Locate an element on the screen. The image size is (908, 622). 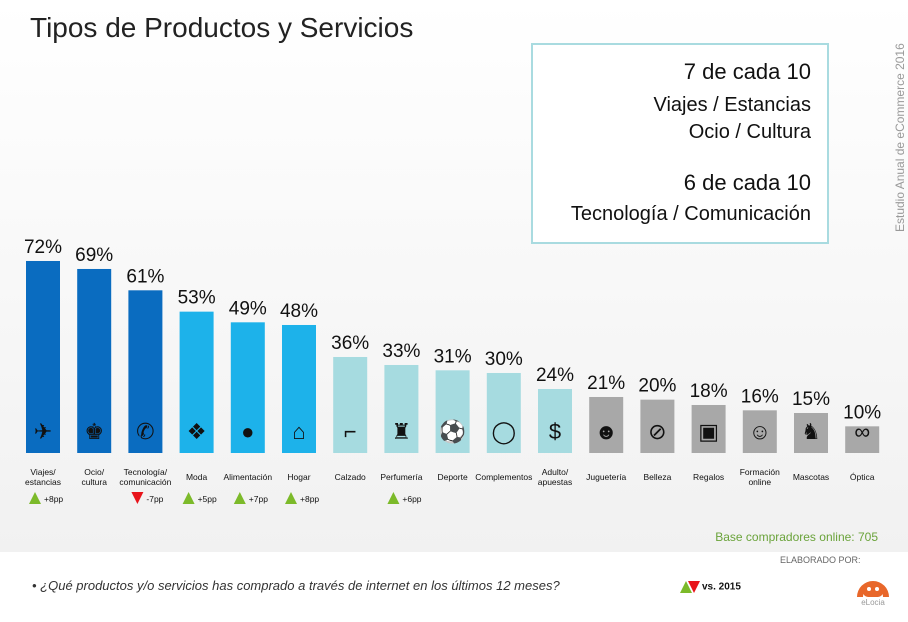
data-label: 48% is located at coordinates (299, 311).